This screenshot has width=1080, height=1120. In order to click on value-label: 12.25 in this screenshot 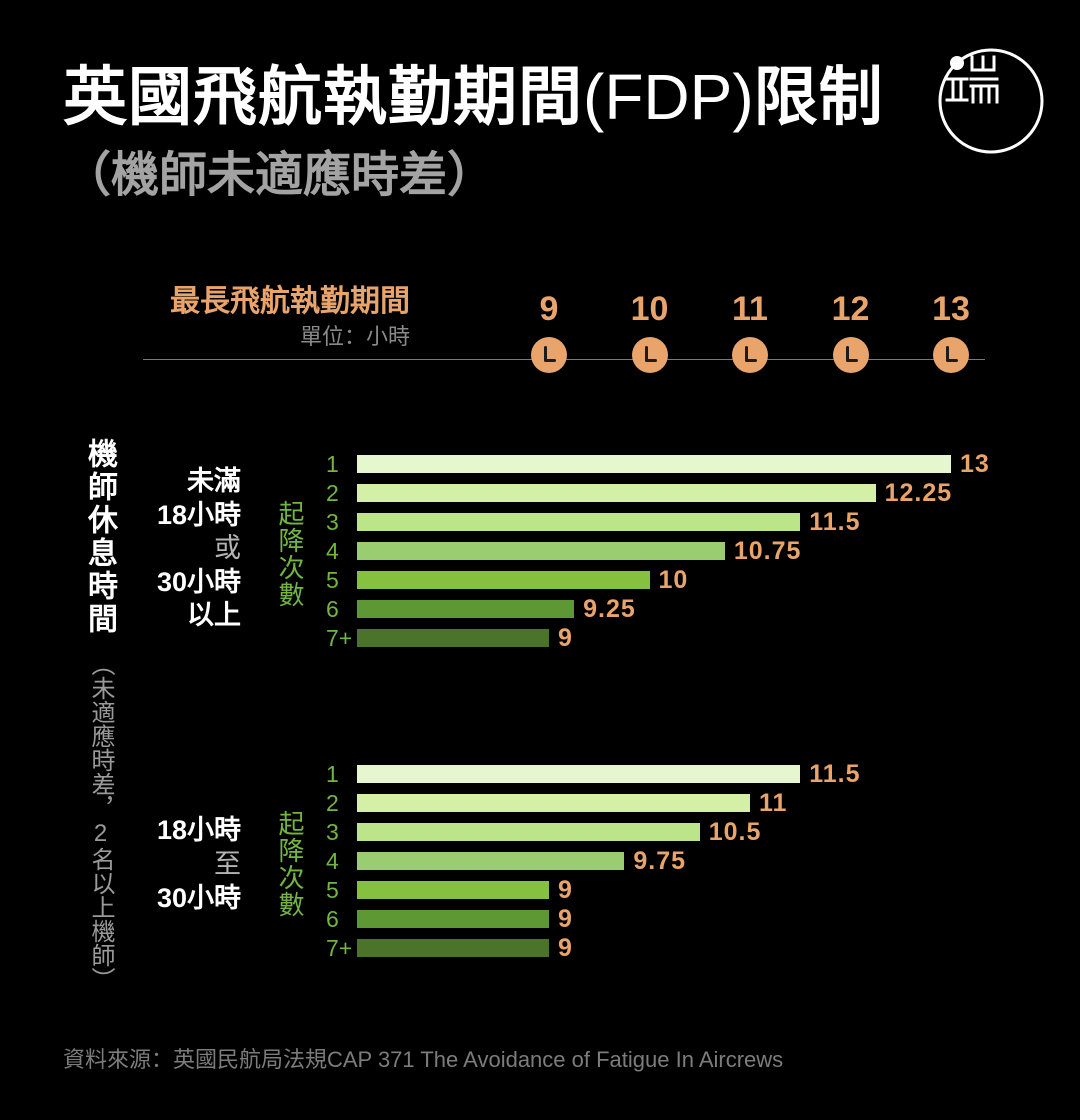, I will do `click(918, 493)`.